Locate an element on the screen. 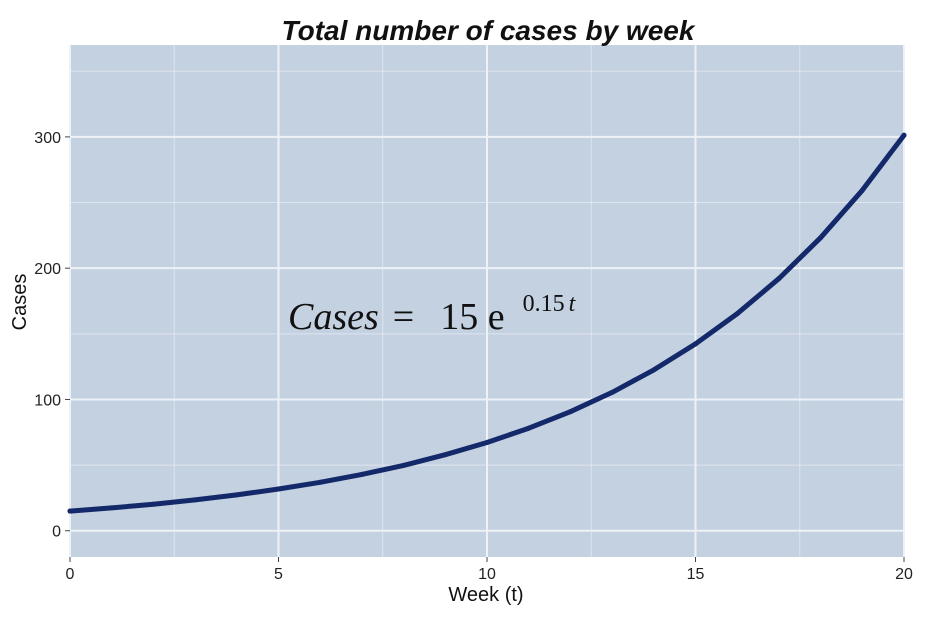  x-tick-label: 20 is located at coordinates (904, 574).